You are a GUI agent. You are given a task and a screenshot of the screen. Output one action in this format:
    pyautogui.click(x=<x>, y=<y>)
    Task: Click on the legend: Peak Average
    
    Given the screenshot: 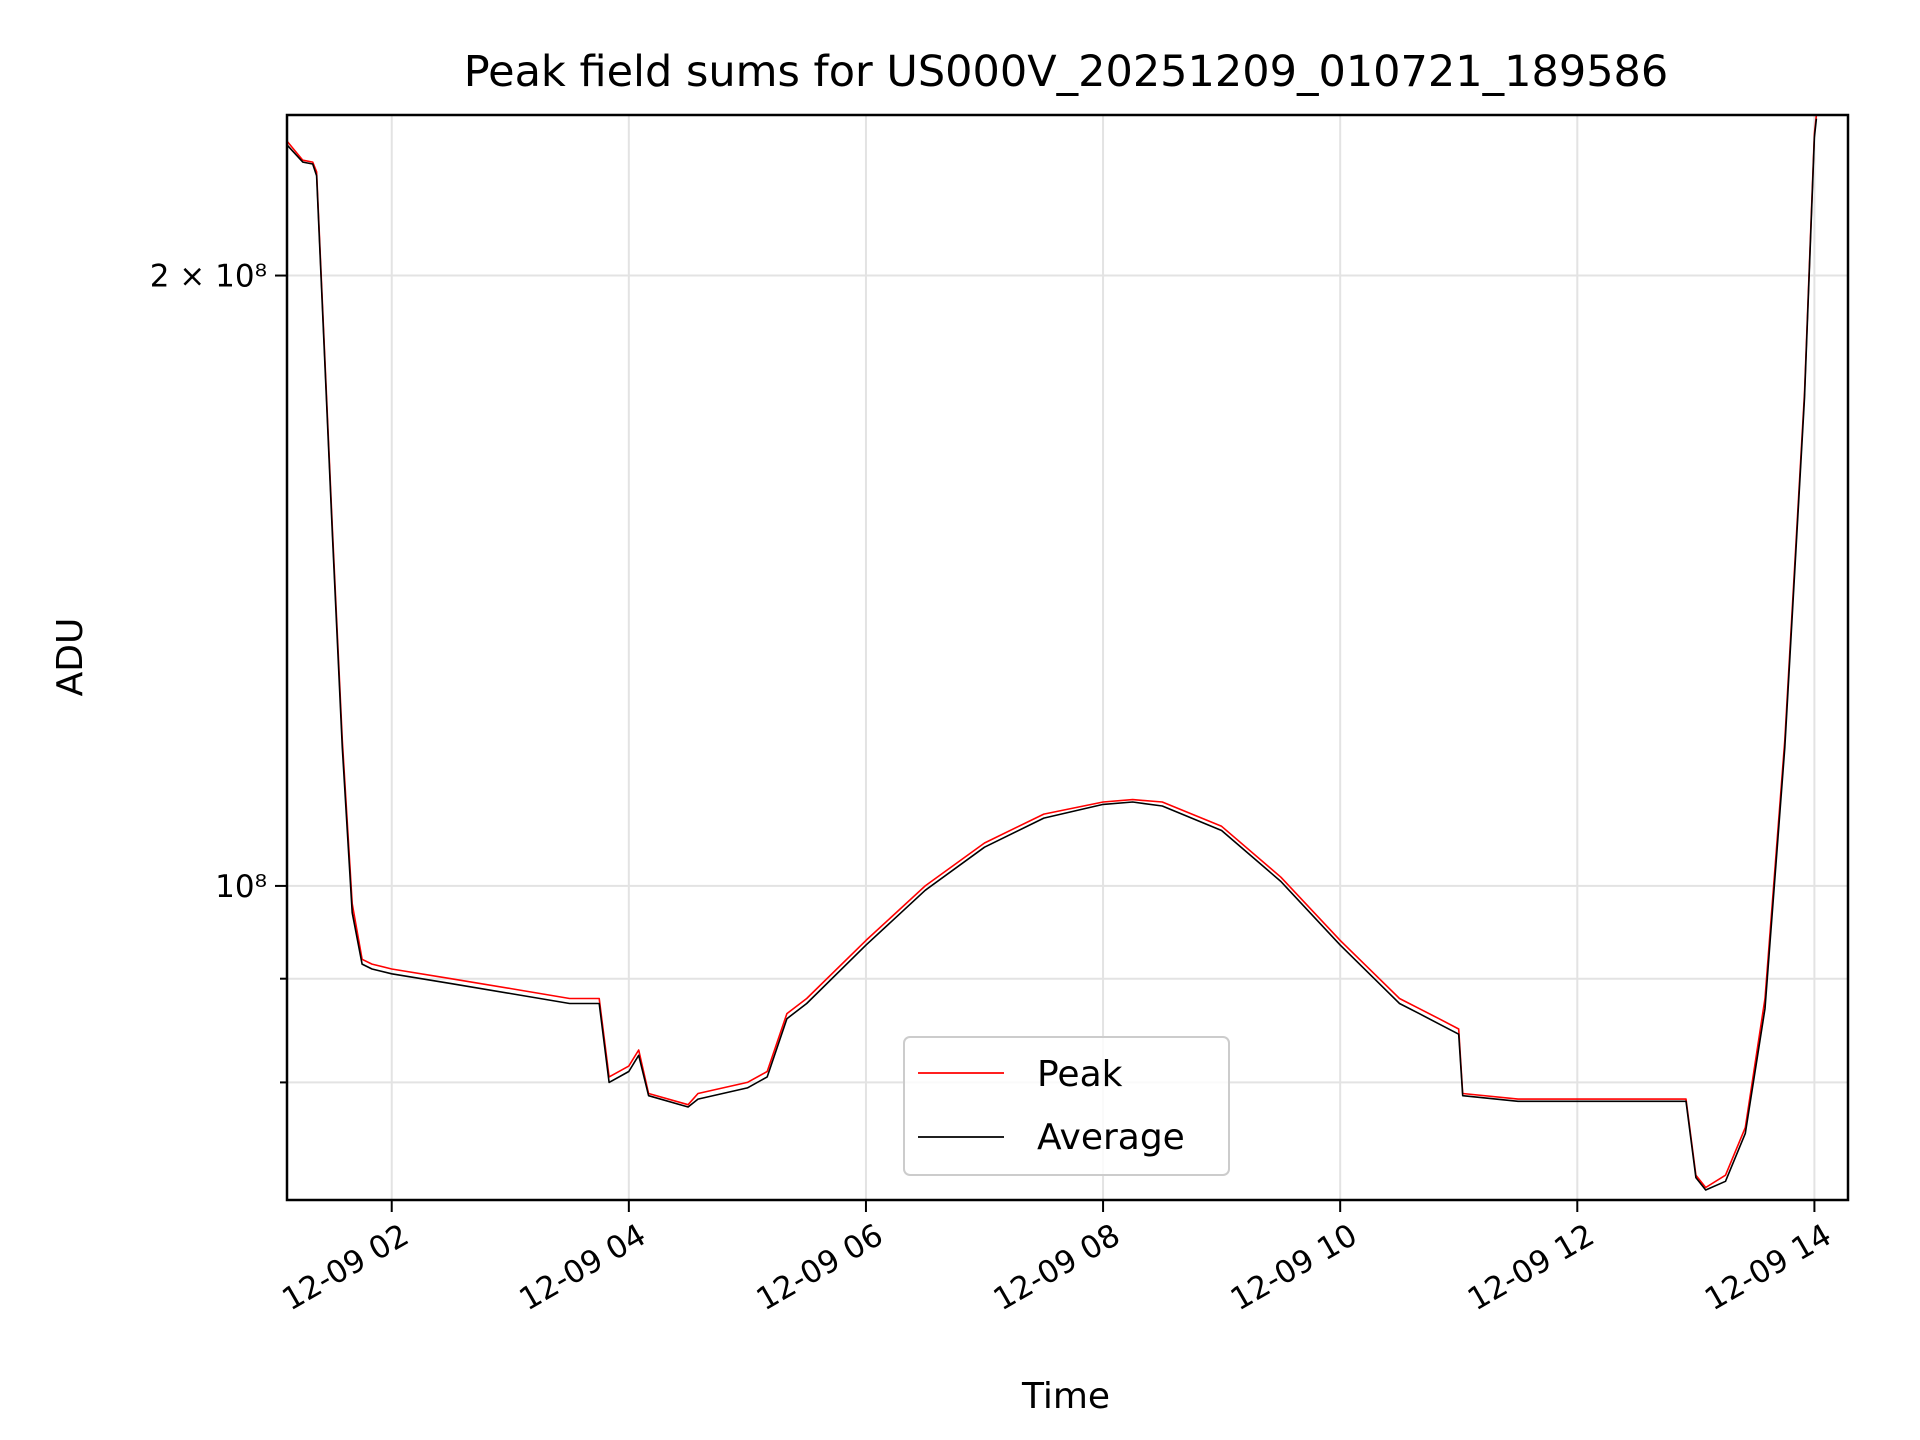 What is the action you would take?
    pyautogui.click(x=1066, y=1106)
    